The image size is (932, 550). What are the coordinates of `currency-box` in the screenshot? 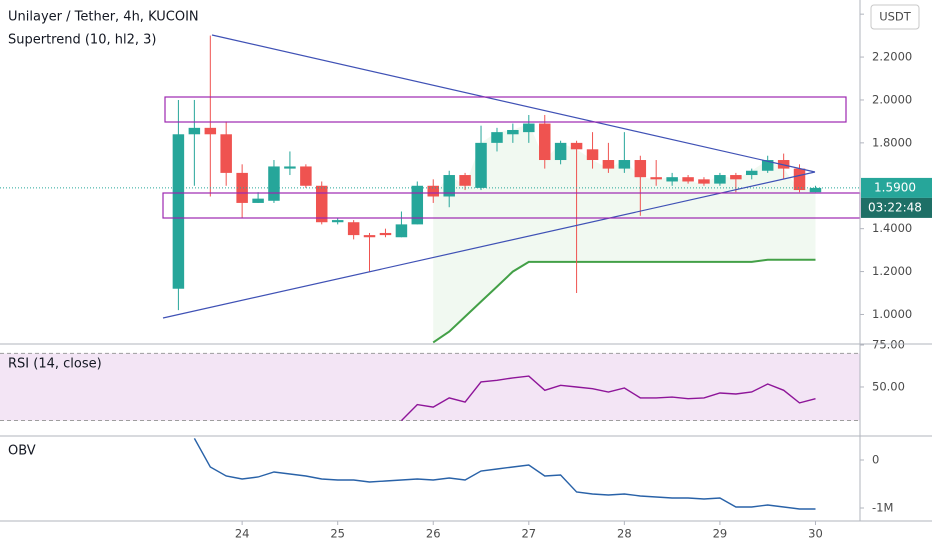 It's located at (895, 17).